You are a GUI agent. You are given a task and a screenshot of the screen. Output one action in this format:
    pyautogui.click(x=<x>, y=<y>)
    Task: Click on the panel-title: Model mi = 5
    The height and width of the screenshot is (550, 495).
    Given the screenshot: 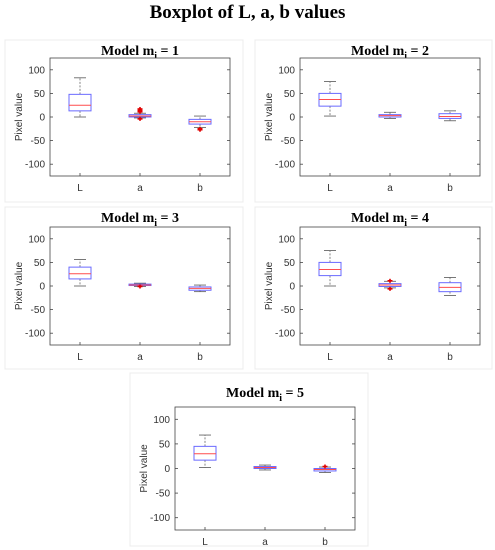 What is the action you would take?
    pyautogui.click(x=265, y=395)
    